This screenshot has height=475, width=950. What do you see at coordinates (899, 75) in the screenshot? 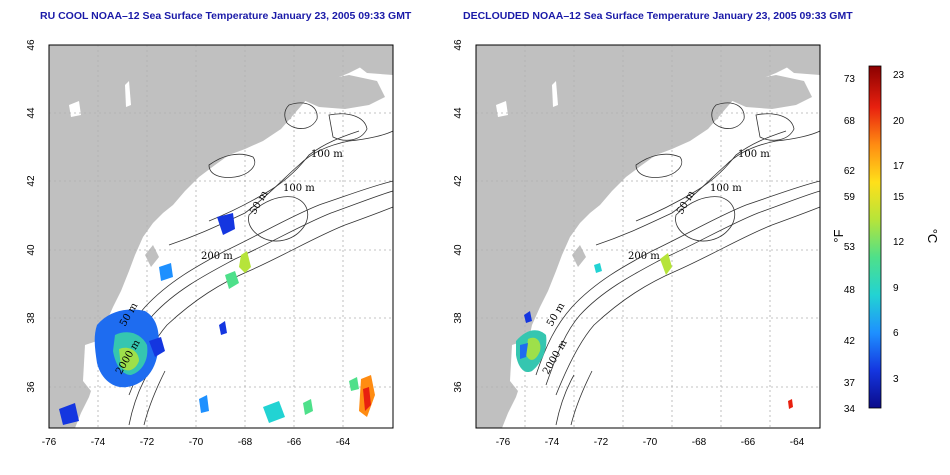
I see `c-tick-label: 23` at bounding box center [899, 75].